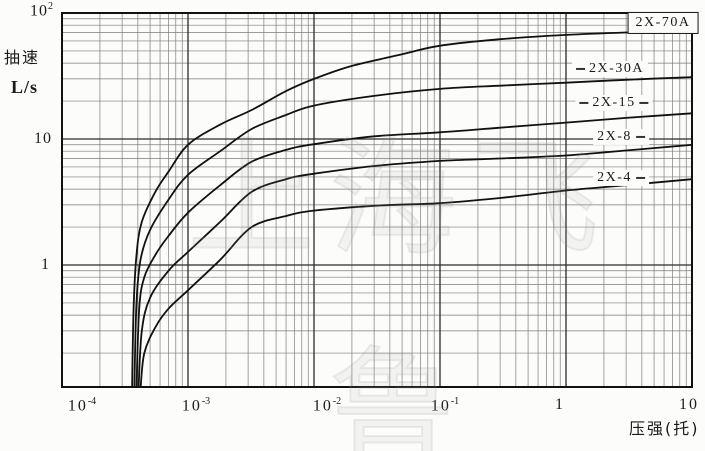  What do you see at coordinates (689, 404) in the screenshot?
I see `x-tick-10: 10` at bounding box center [689, 404].